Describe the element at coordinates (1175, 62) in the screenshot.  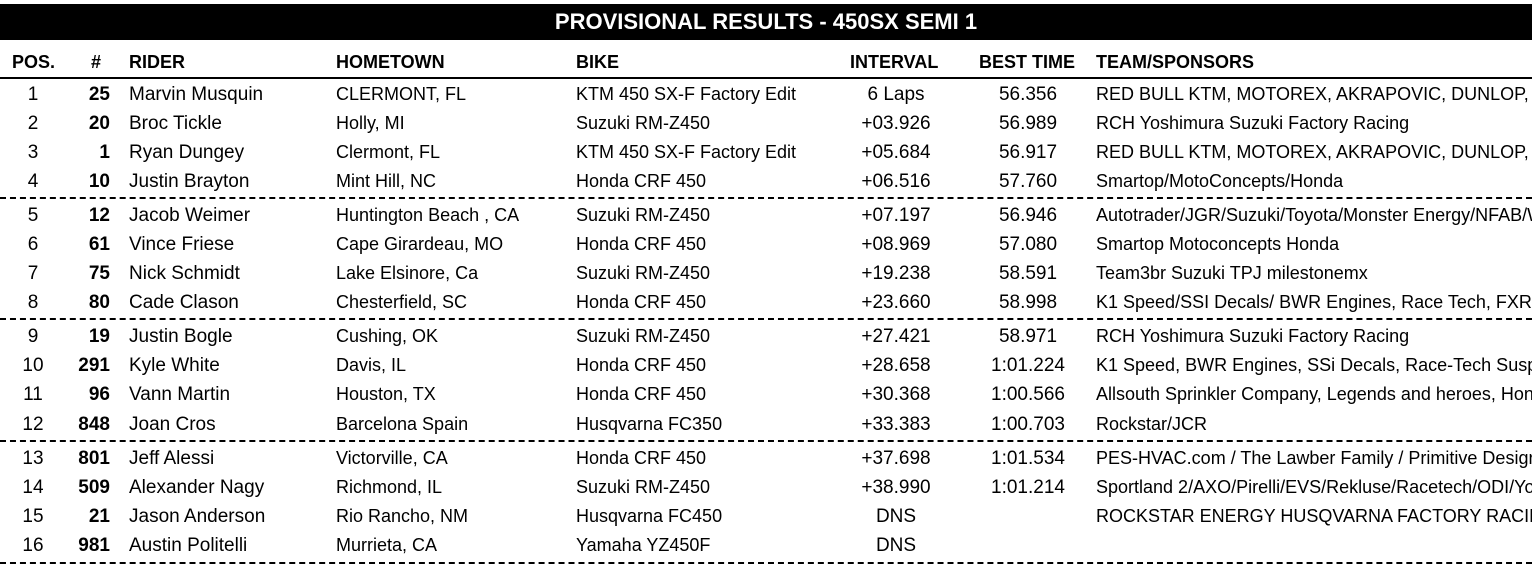
I see `header-team-sponsors: TEAM/SPONSORS` at that location.